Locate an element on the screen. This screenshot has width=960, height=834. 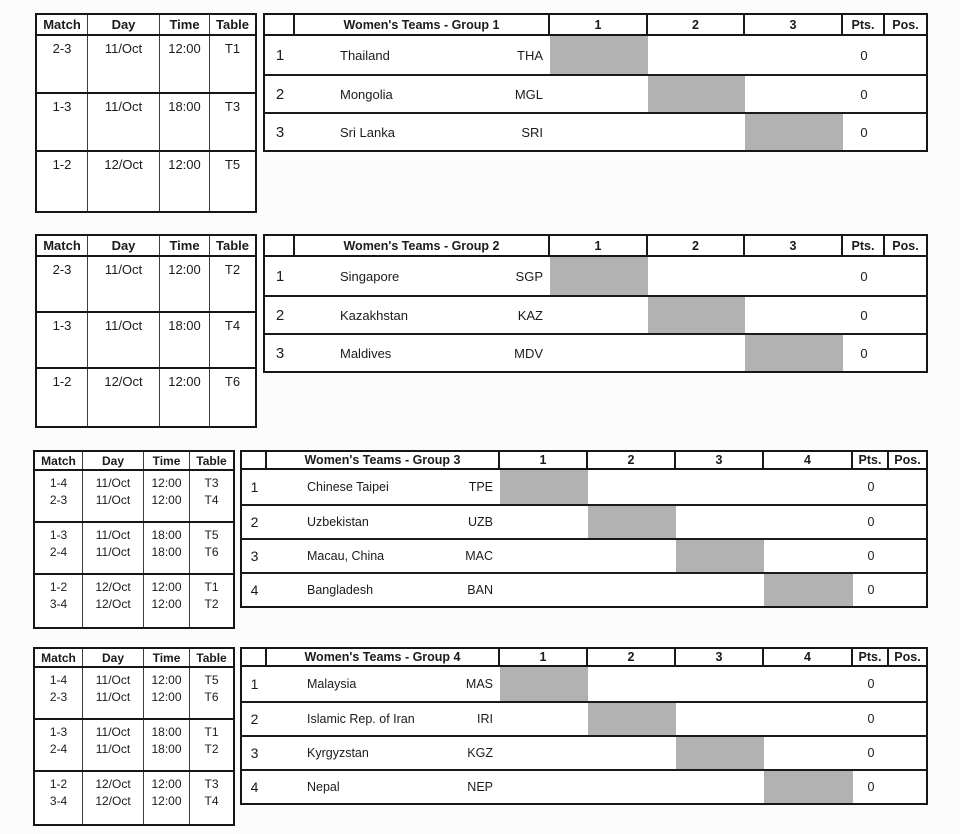
schedule-cell: 1-2 3-4 is located at coordinates (59, 601).